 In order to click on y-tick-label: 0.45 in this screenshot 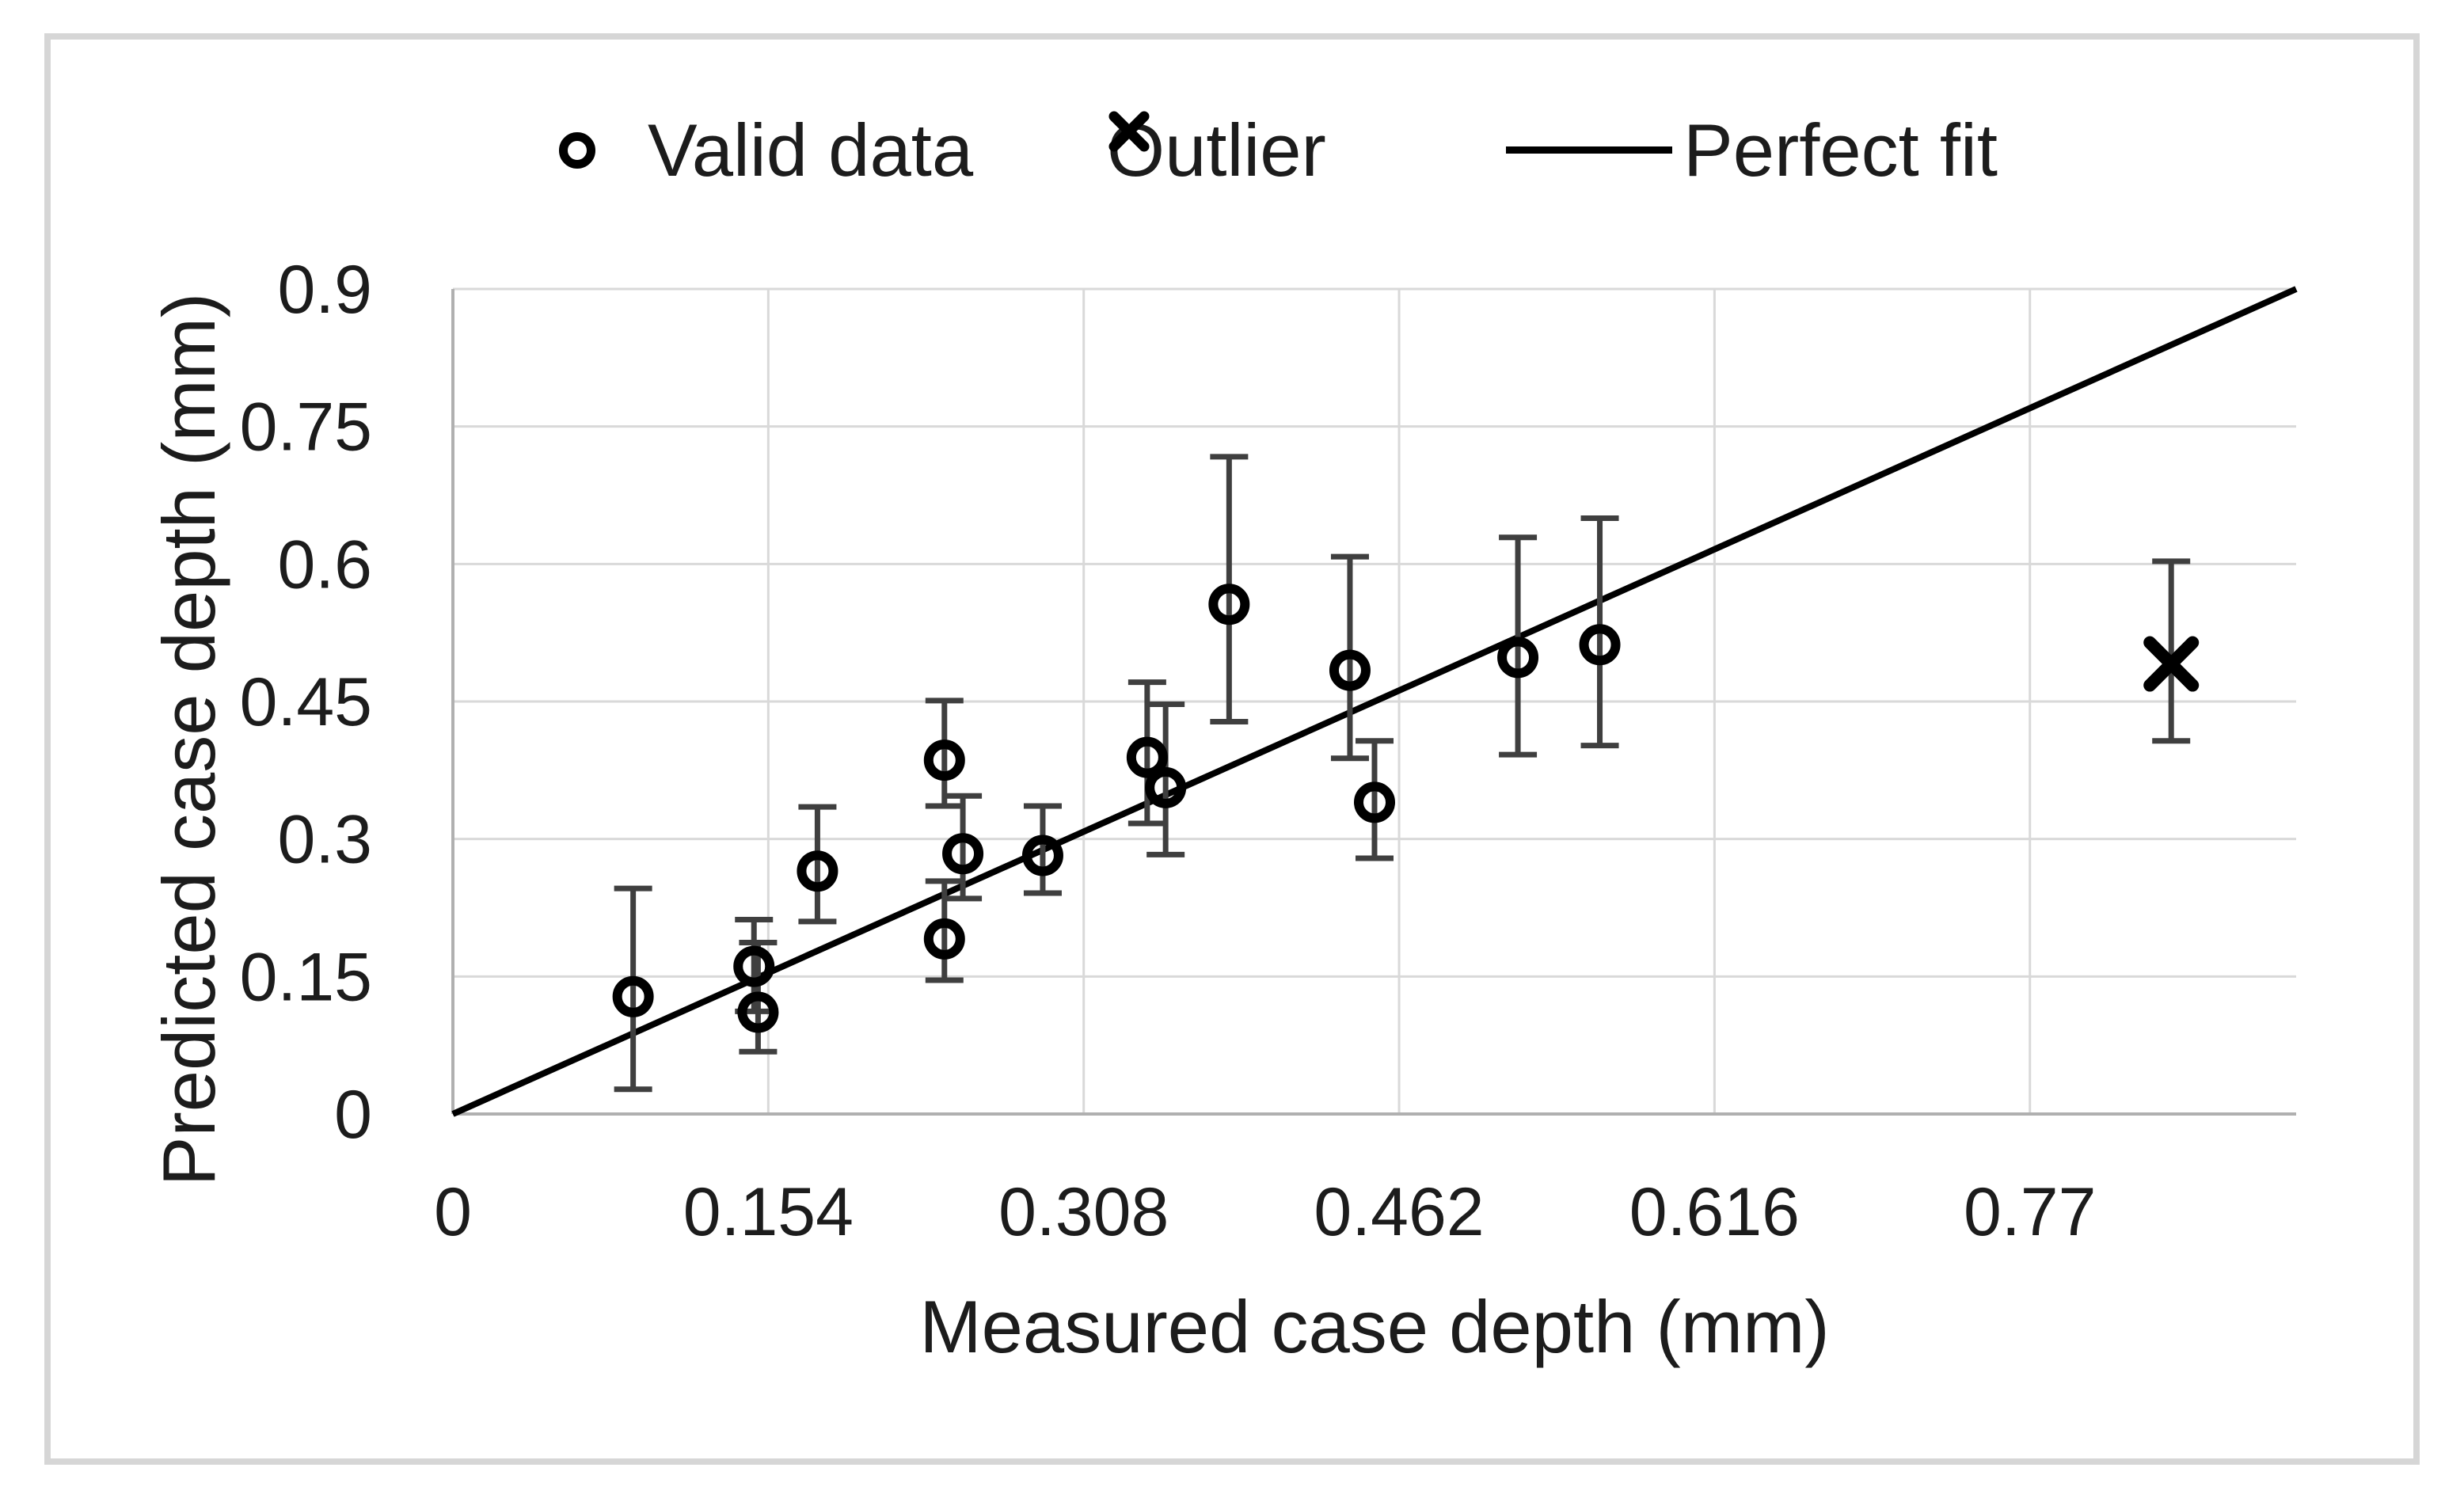, I will do `click(306, 702)`.